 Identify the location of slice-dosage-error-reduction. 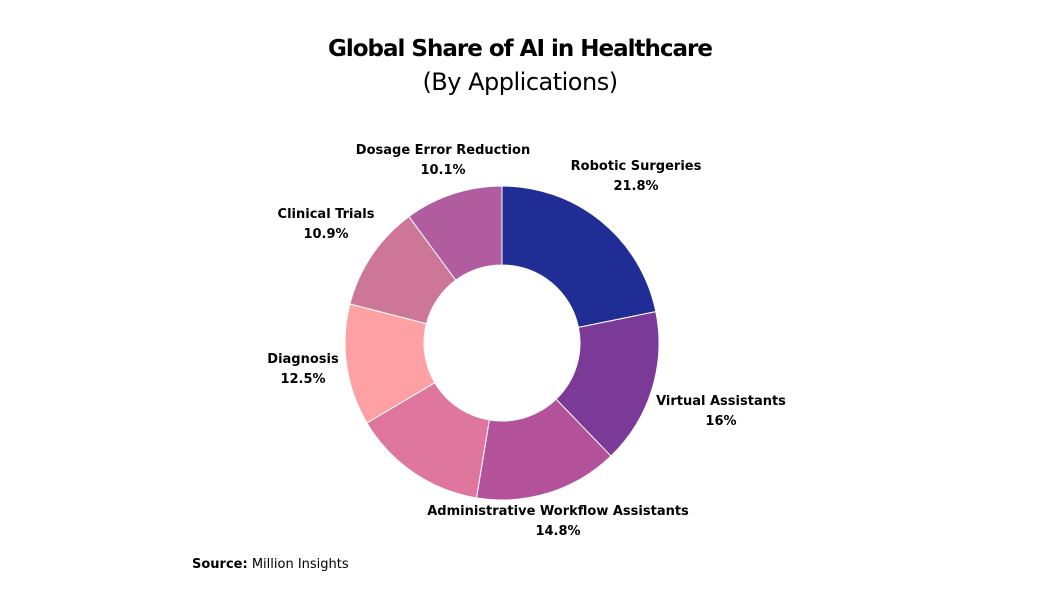
(455, 233).